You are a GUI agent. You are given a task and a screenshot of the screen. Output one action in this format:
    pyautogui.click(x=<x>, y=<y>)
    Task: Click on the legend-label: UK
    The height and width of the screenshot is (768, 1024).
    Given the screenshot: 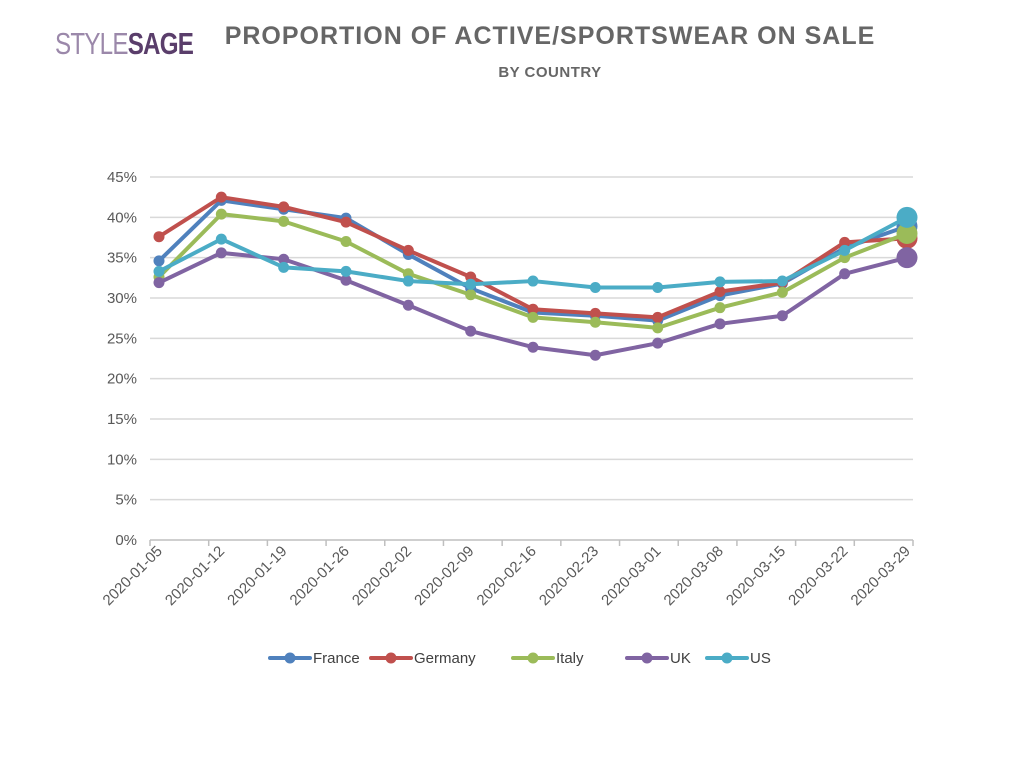 What is the action you would take?
    pyautogui.click(x=680, y=658)
    